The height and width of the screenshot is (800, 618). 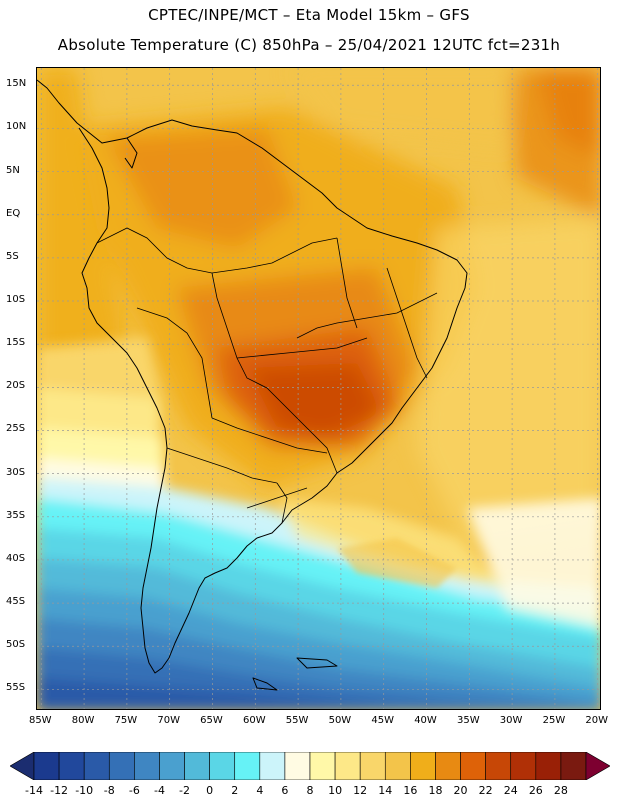 I want to click on colorbar-under-arrow, so click(x=22, y=766).